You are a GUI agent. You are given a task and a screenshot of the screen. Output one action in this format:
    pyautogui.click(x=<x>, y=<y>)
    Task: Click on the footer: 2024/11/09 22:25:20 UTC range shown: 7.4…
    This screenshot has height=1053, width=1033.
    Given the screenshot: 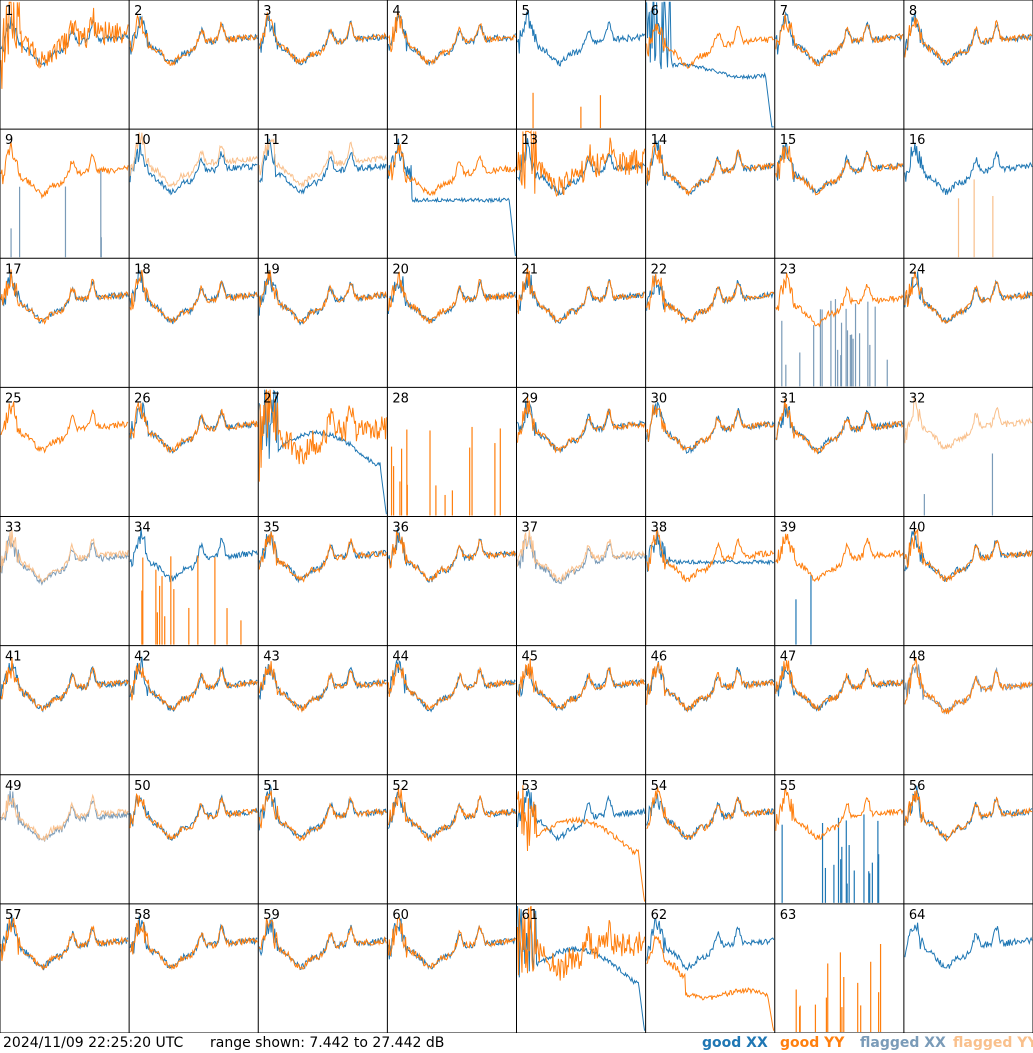 What is the action you would take?
    pyautogui.click(x=516, y=1043)
    